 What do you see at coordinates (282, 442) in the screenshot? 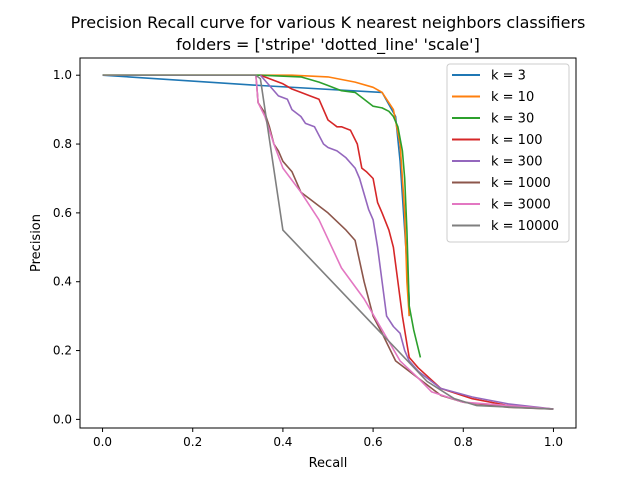
I see `x-tick-label: 0.4` at bounding box center [282, 442].